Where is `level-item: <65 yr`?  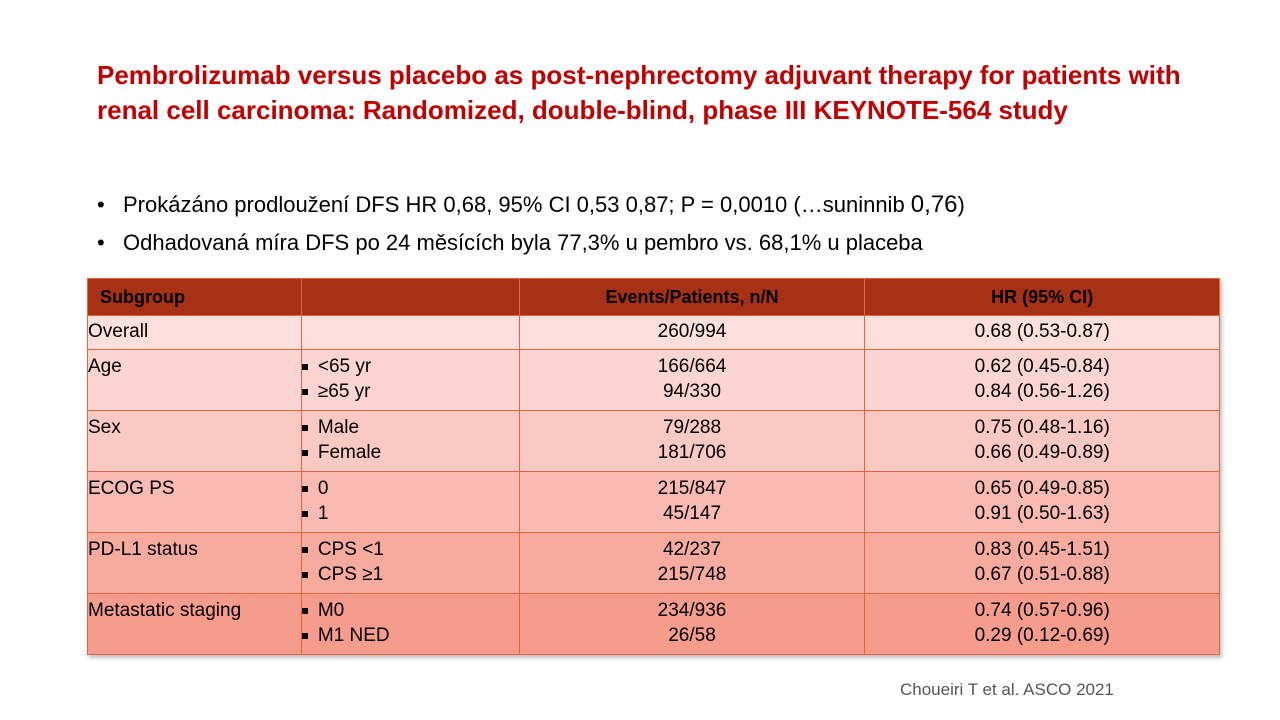
level-item: <65 yr is located at coordinates (410, 366).